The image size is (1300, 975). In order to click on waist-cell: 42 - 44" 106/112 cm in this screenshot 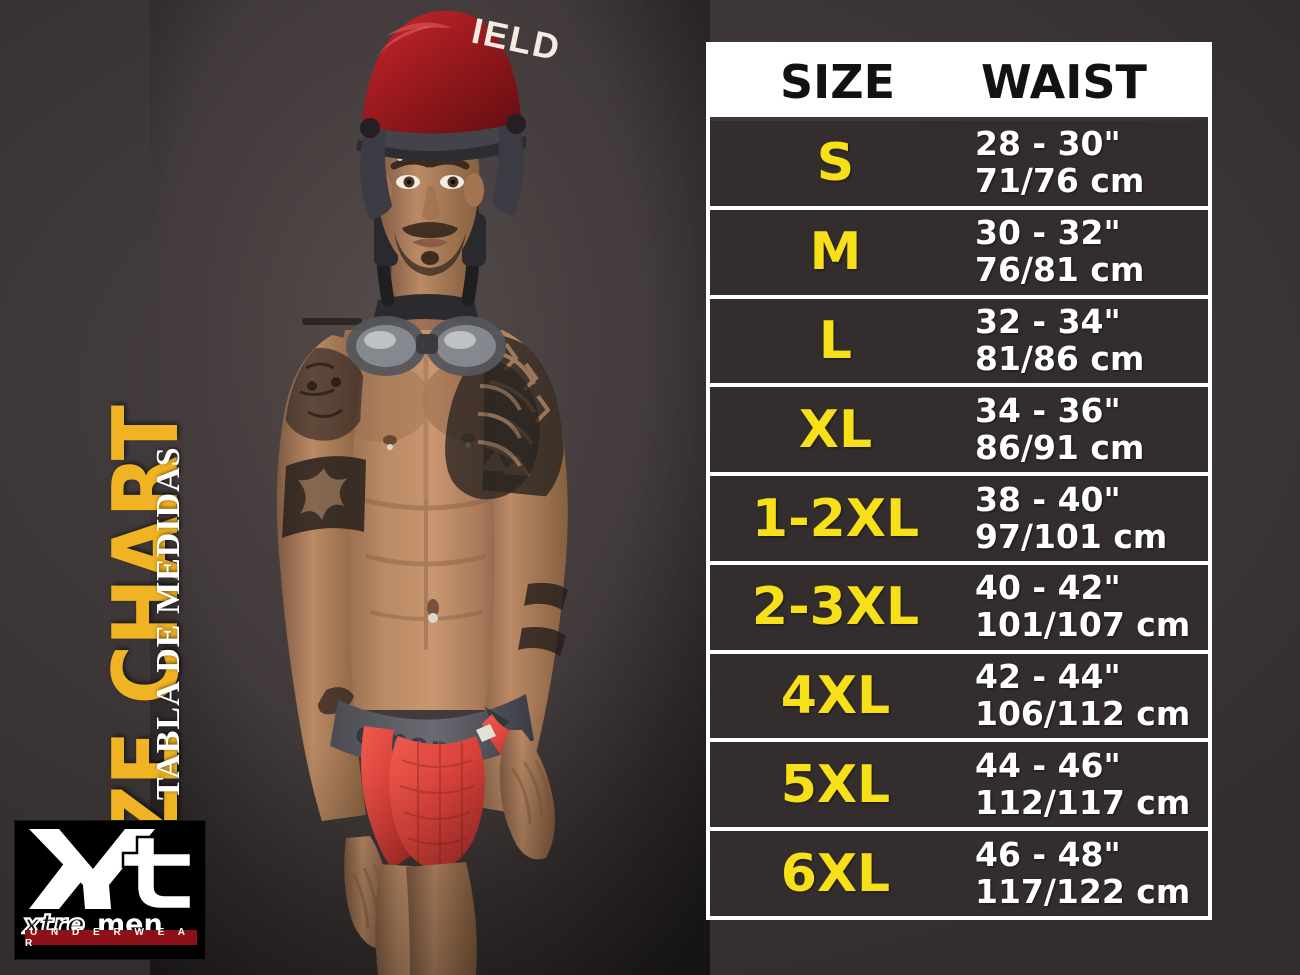, I will do `click(1084, 695)`.